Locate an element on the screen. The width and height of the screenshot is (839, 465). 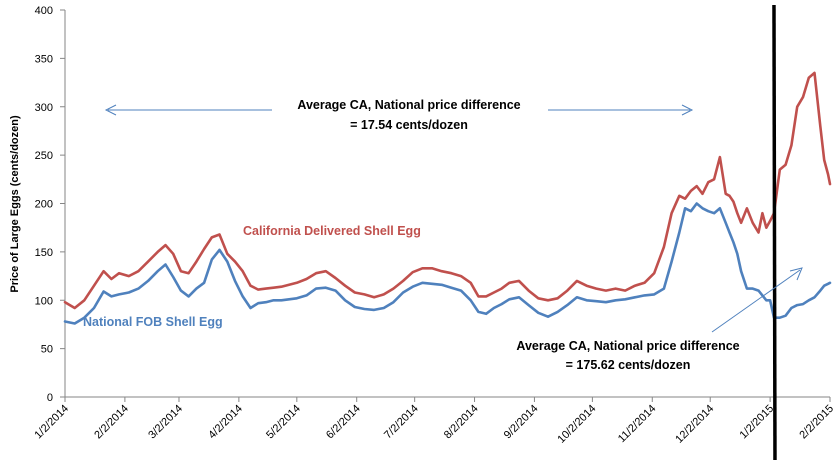
x-tick-label: 12/2/2014 is located at coordinates (694, 424).